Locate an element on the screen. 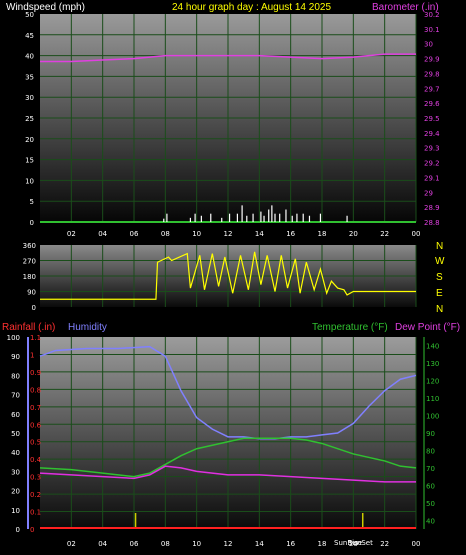  top-x-tick: 14 is located at coordinates (259, 234).